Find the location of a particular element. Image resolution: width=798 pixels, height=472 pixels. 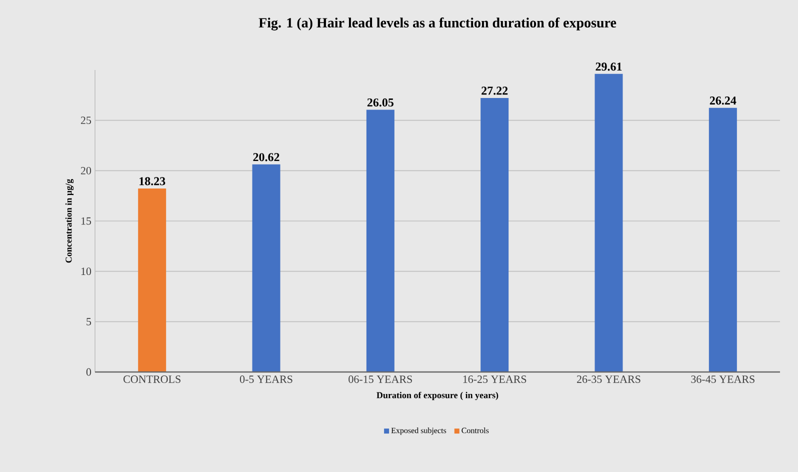

chart-title: Fig. 1 (a) Hair lead levels as a function duration of exposure is located at coordinates (437, 24).